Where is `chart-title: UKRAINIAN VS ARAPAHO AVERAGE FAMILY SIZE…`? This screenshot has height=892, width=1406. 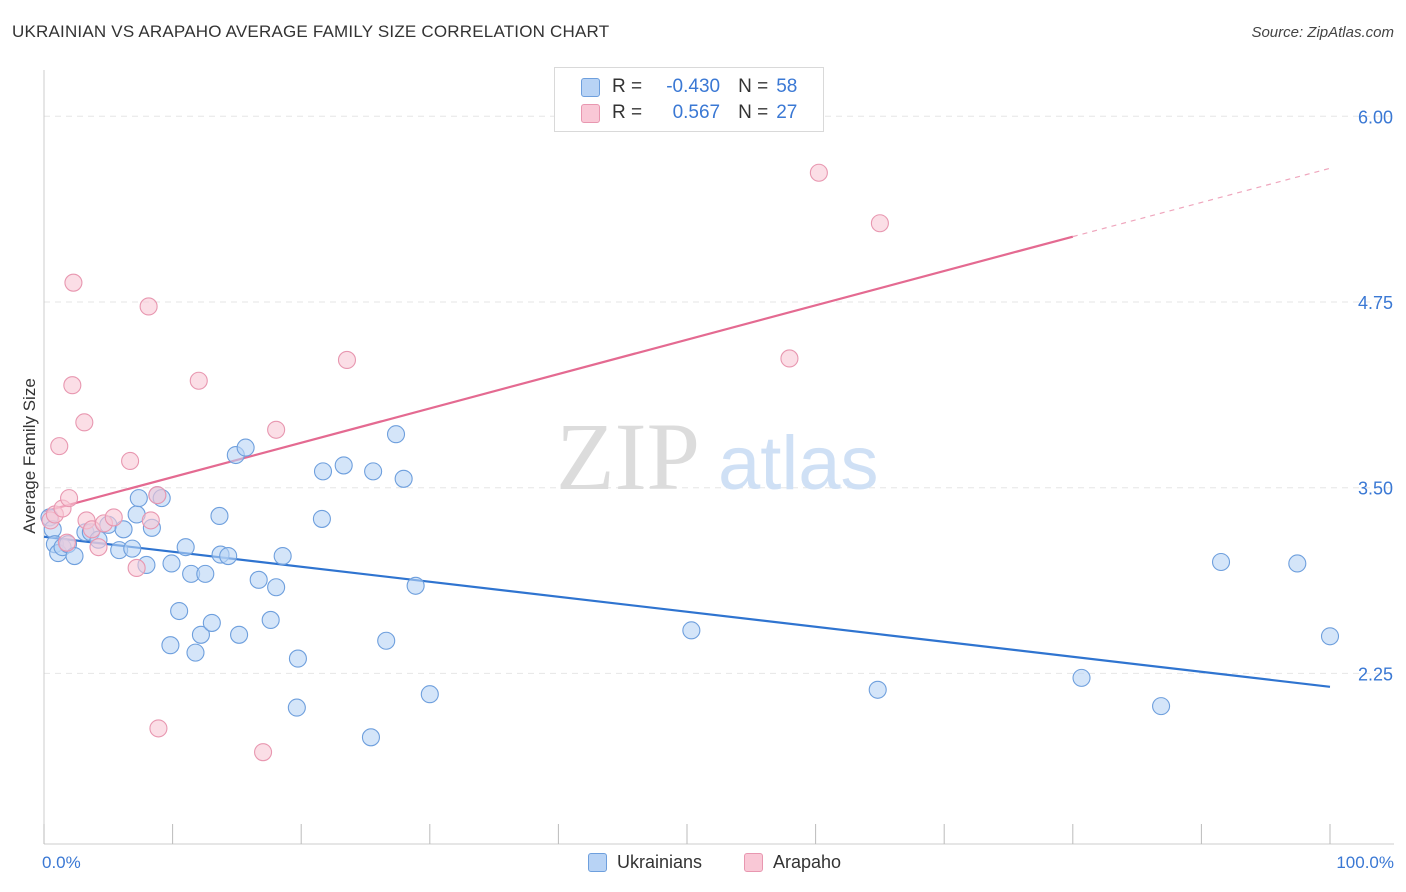 chart-title: UKRAINIAN VS ARAPAHO AVERAGE FAMILY SIZE… is located at coordinates (311, 31).